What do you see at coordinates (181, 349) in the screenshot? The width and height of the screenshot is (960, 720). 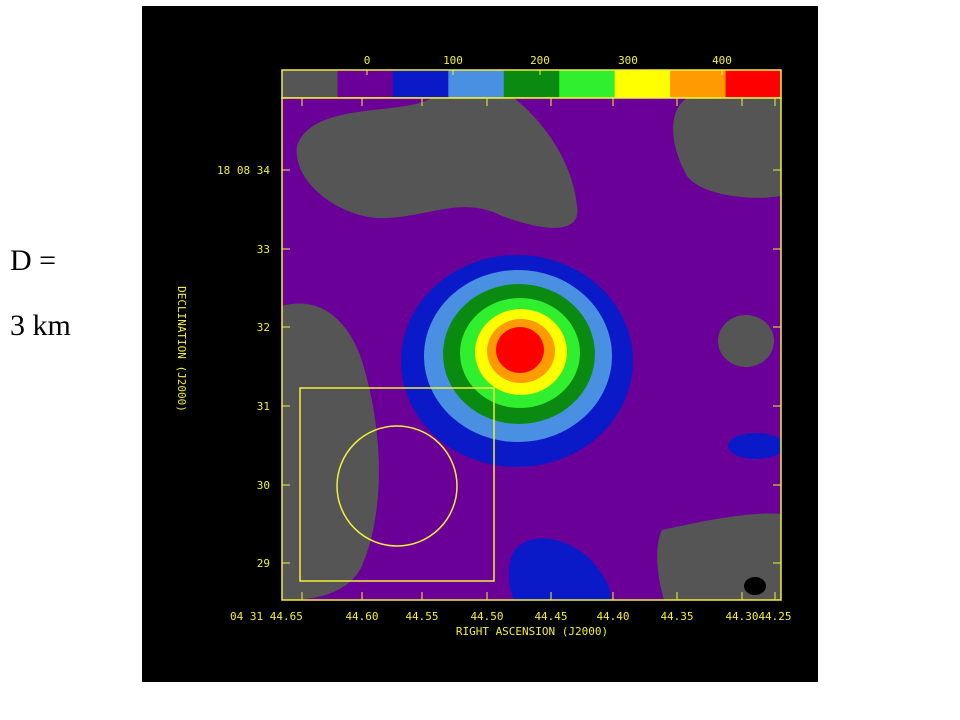 I see `y-axis-label: DECLINATION (J2000)` at bounding box center [181, 349].